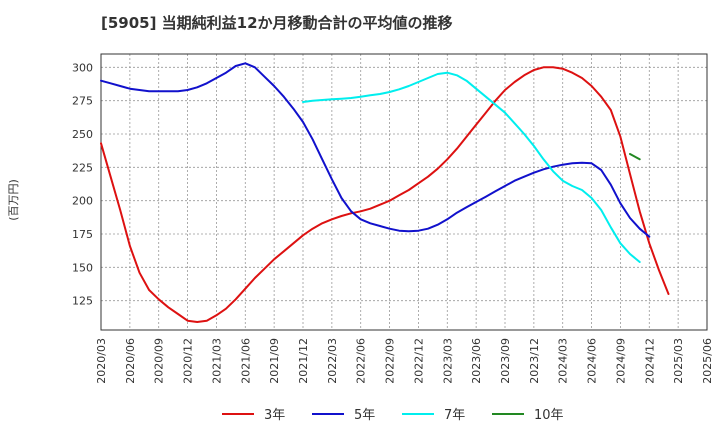 Image resolution: width=720 pixels, height=440 pixels. I want to click on y-tick-label: 225, so click(82, 167).